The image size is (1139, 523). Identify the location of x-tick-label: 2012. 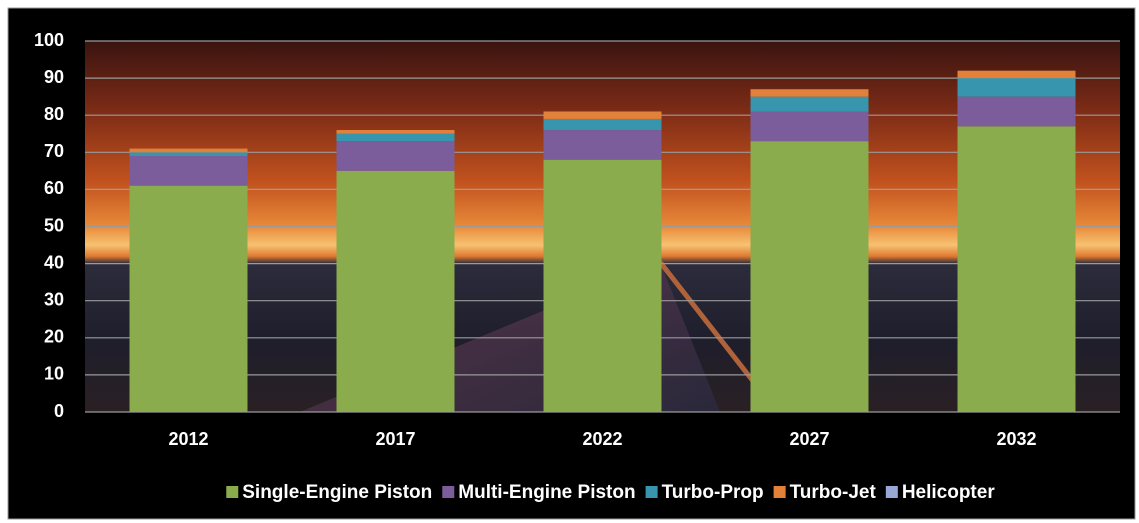
(188, 439).